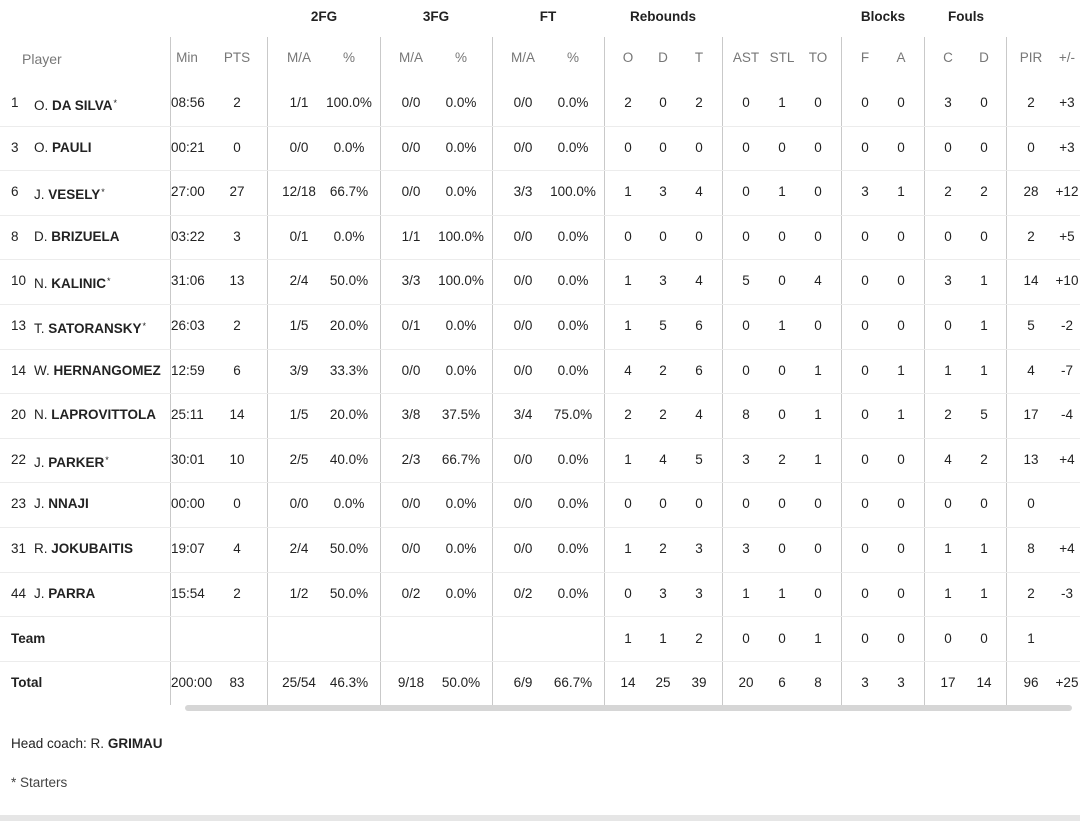  Describe the element at coordinates (77, 237) in the screenshot. I see `player-name: D. BRIZUELA` at that location.